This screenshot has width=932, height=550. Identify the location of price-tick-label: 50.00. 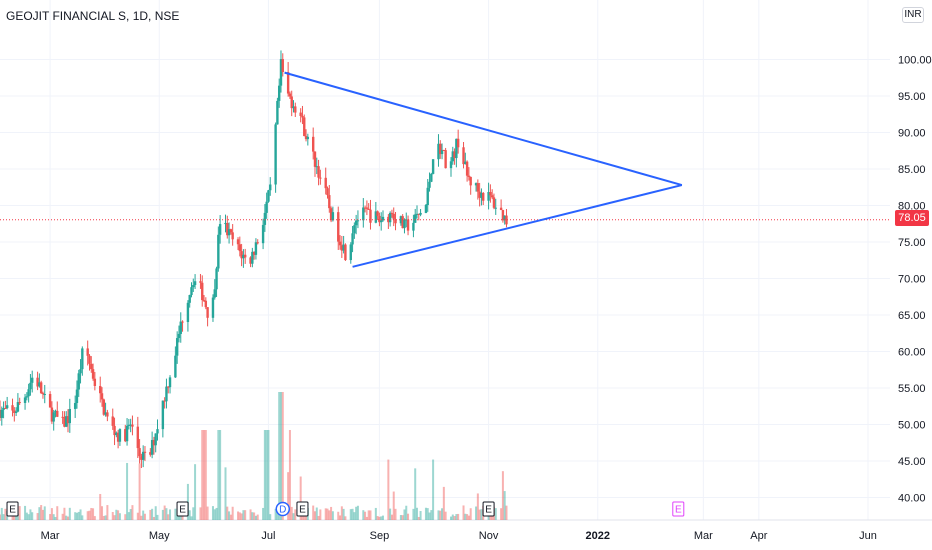
(912, 426).